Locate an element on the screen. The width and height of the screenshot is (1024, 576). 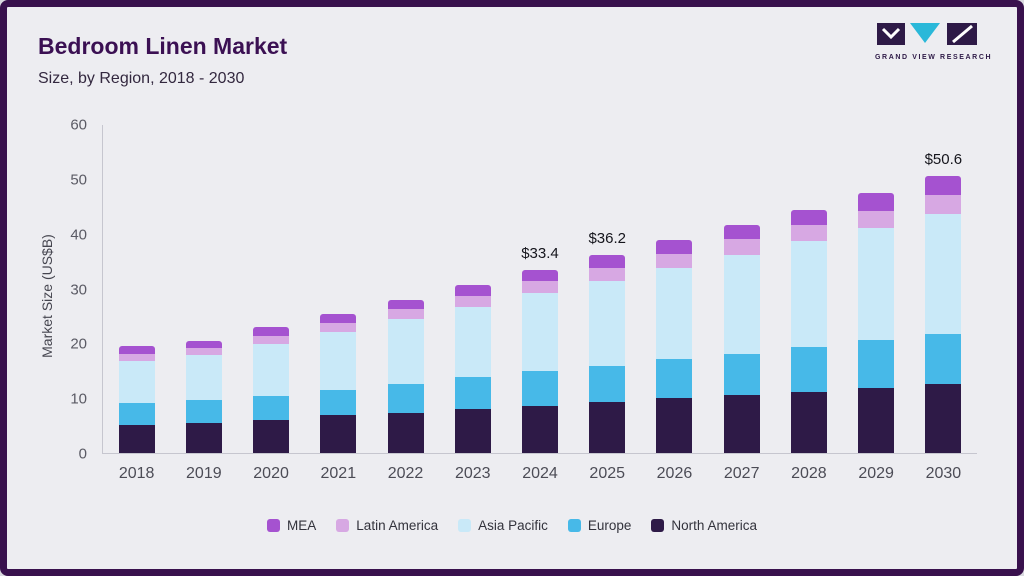
legend-label: Asia Pacific is located at coordinates (513, 525).